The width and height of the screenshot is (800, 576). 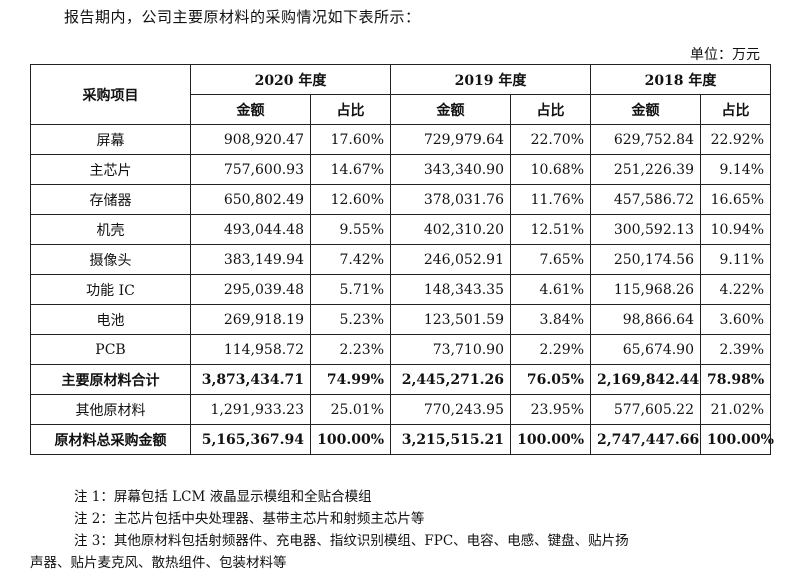 What do you see at coordinates (550, 379) in the screenshot?
I see `ratio-cell: 76.05%` at bounding box center [550, 379].